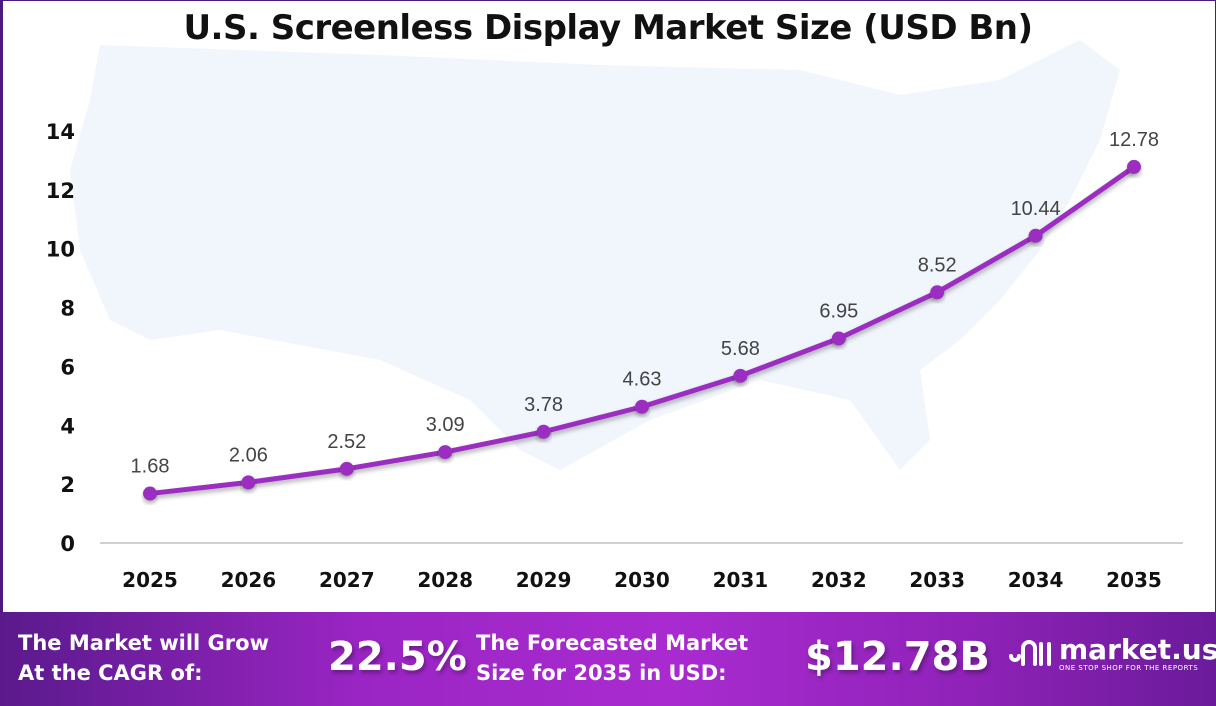 This screenshot has height=706, width=1216. Describe the element at coordinates (347, 580) in the screenshot. I see `x-tick-label: 2027` at that location.